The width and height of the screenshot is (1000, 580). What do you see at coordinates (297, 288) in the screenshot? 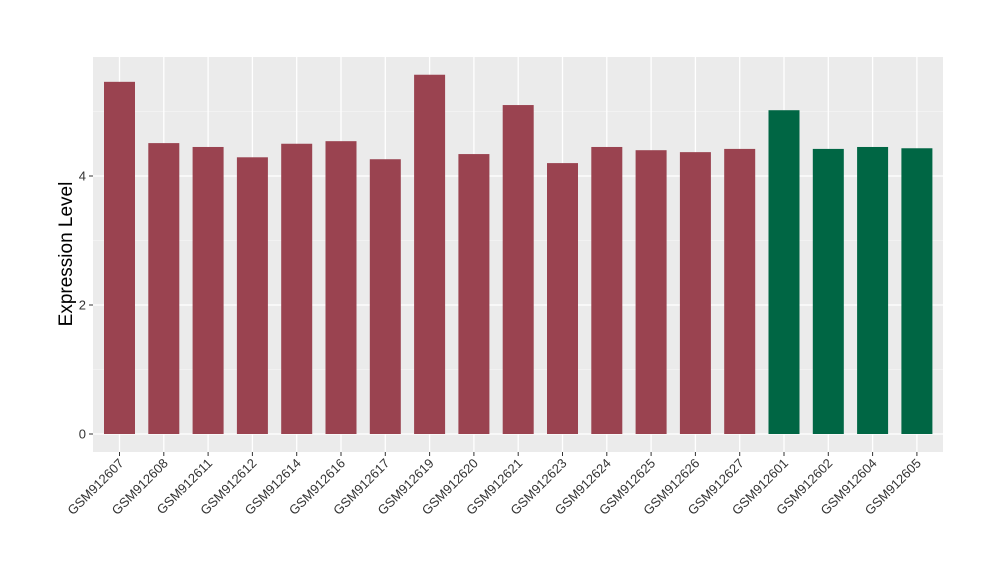
I see `bar-GSM912614` at bounding box center [297, 288].